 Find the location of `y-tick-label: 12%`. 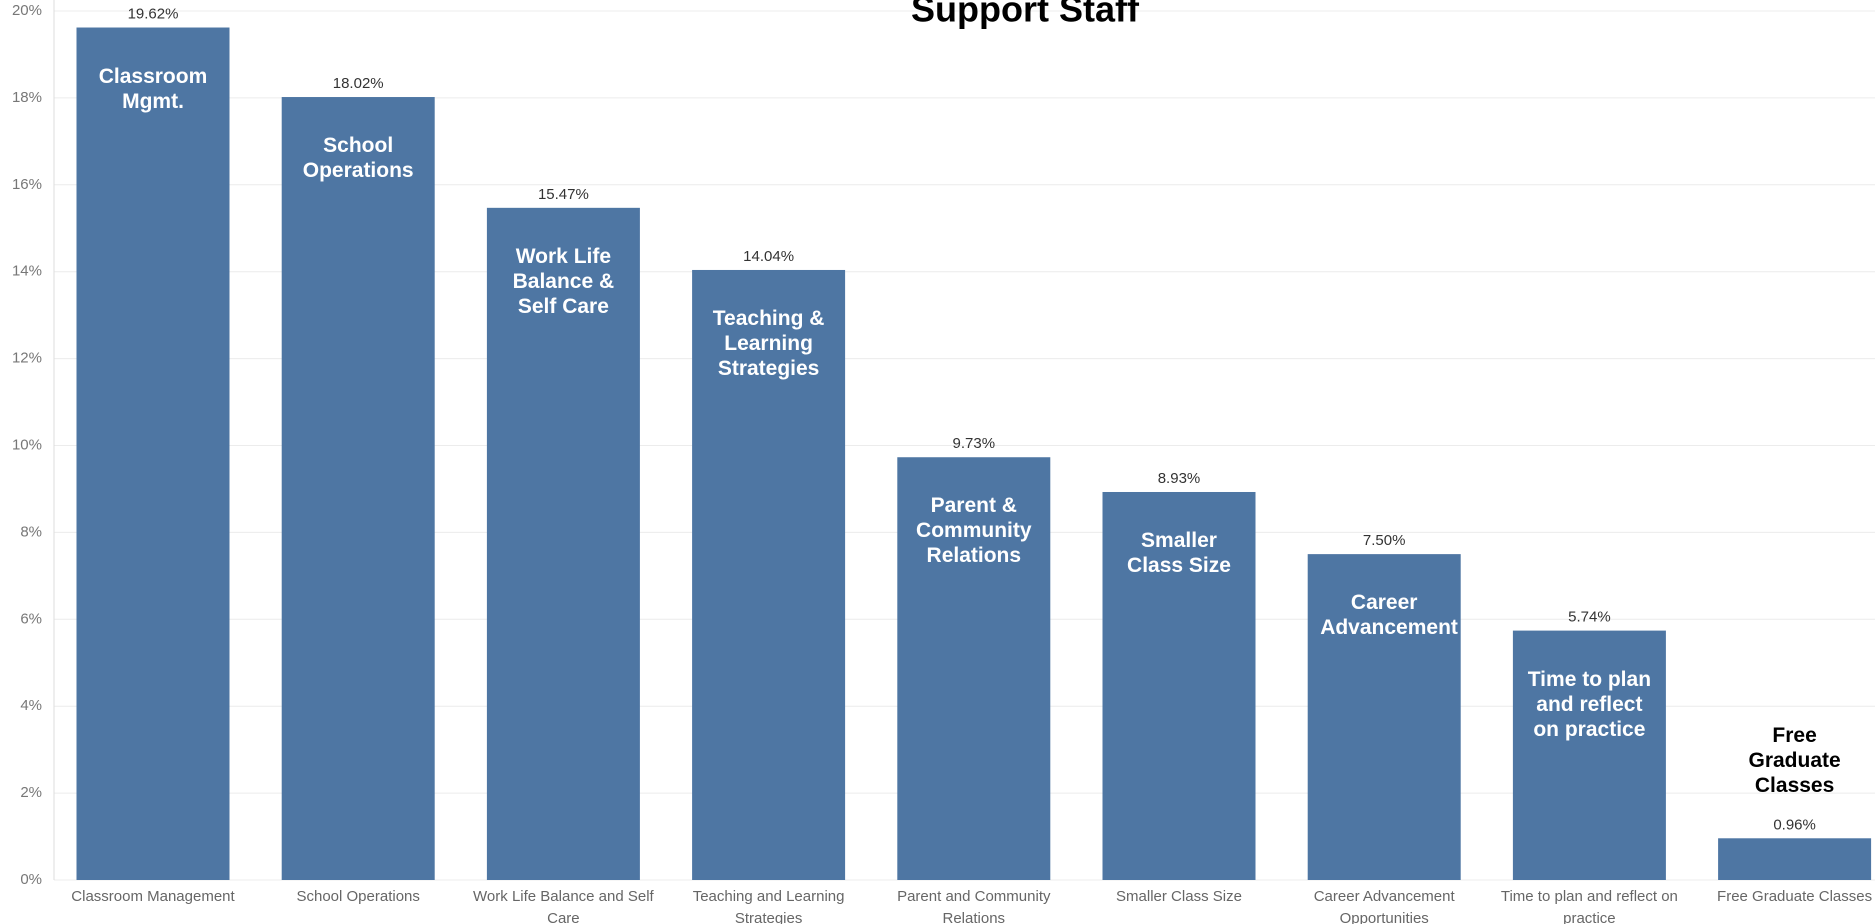

y-tick-label: 12% is located at coordinates (27, 358).